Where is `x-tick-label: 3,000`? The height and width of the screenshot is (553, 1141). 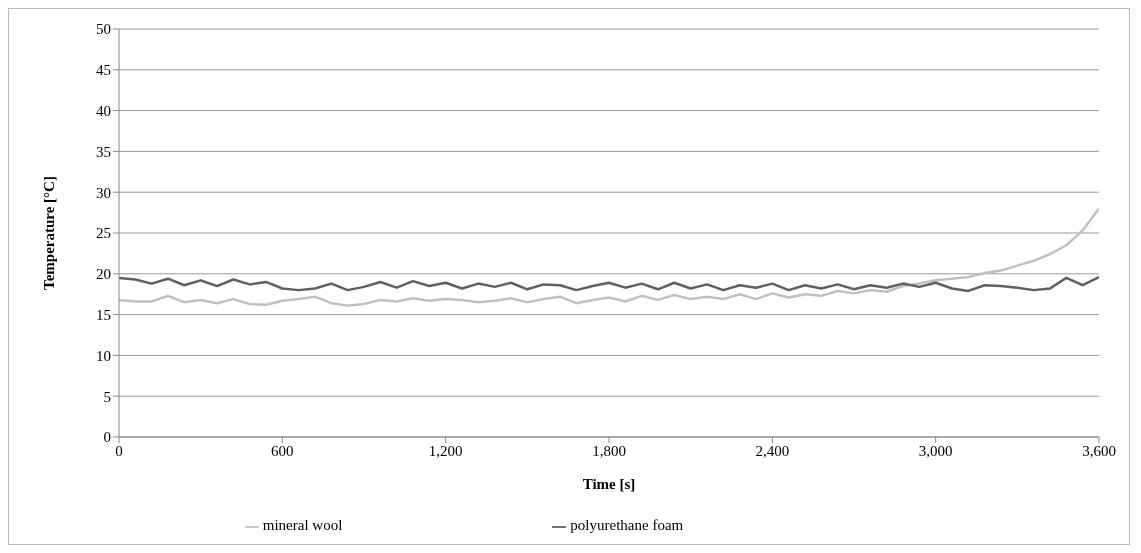
x-tick-label: 3,000 is located at coordinates (935, 450).